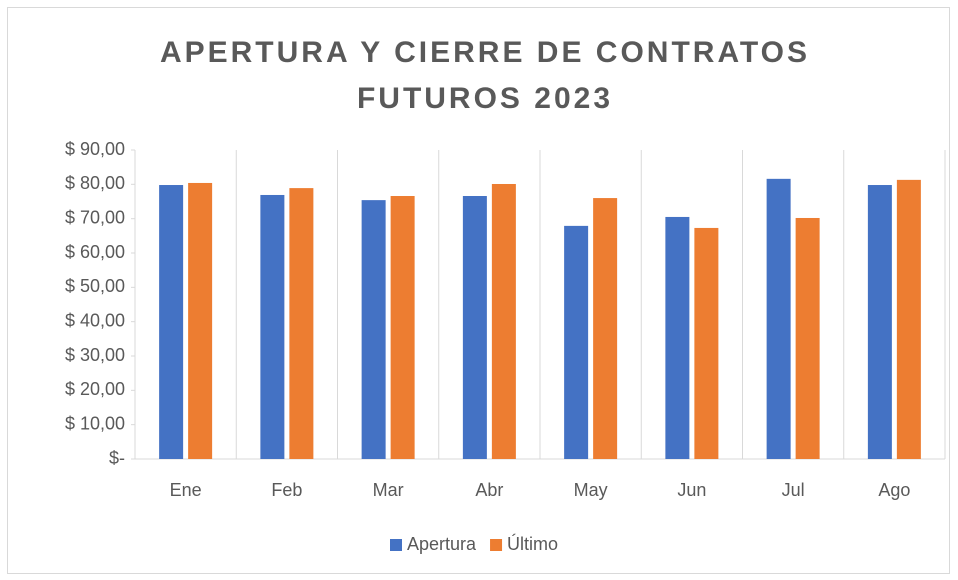  Describe the element at coordinates (95, 183) in the screenshot. I see `y-tick-label: $ 80,00` at that location.